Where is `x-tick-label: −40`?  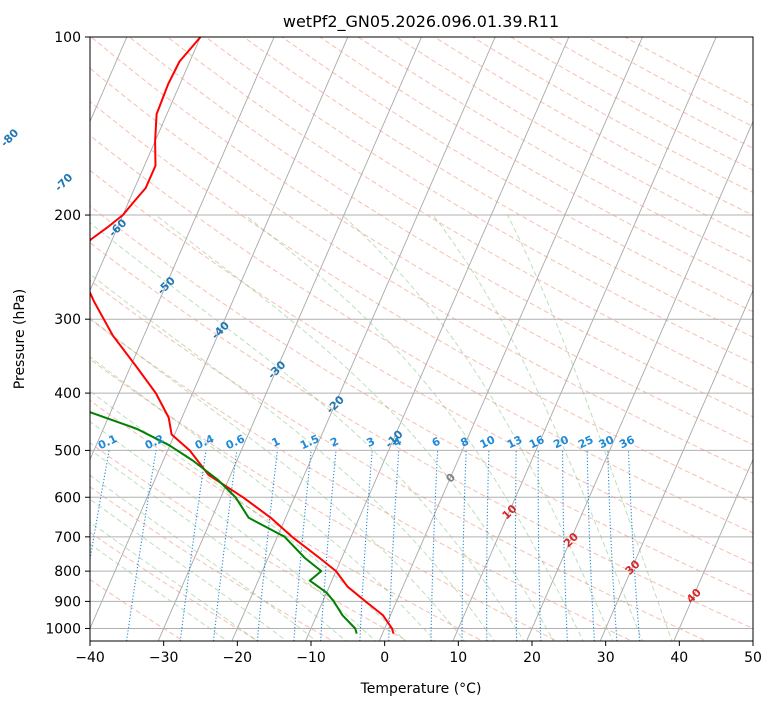
x-tick-label: −40 is located at coordinates (90, 658).